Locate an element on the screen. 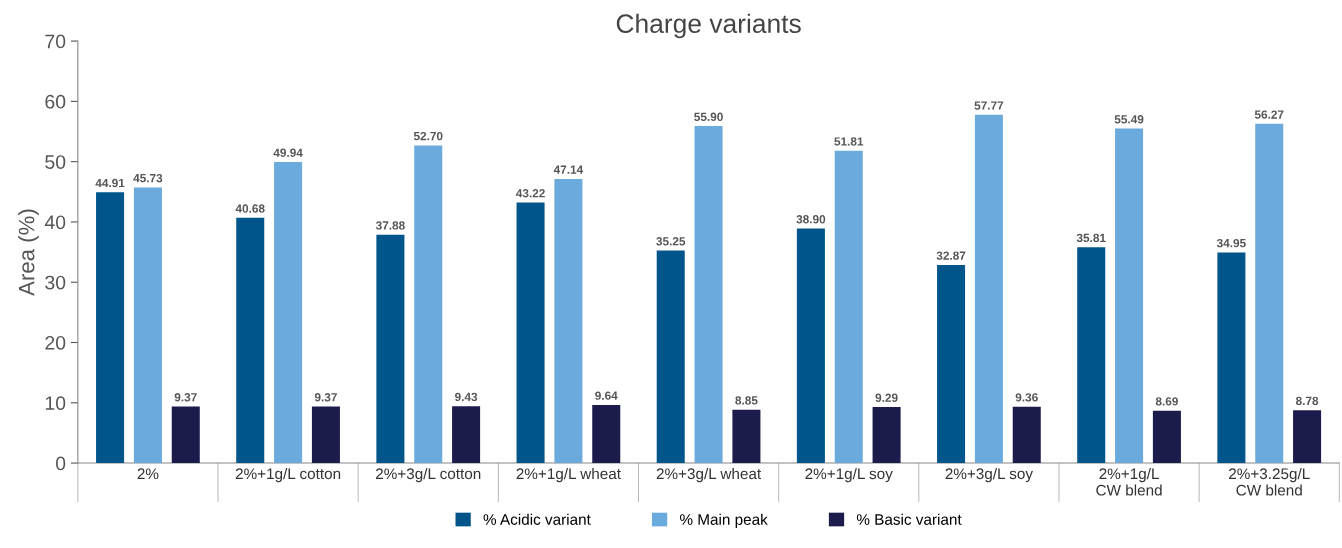  y-tick-label: 0 is located at coordinates (60, 463).